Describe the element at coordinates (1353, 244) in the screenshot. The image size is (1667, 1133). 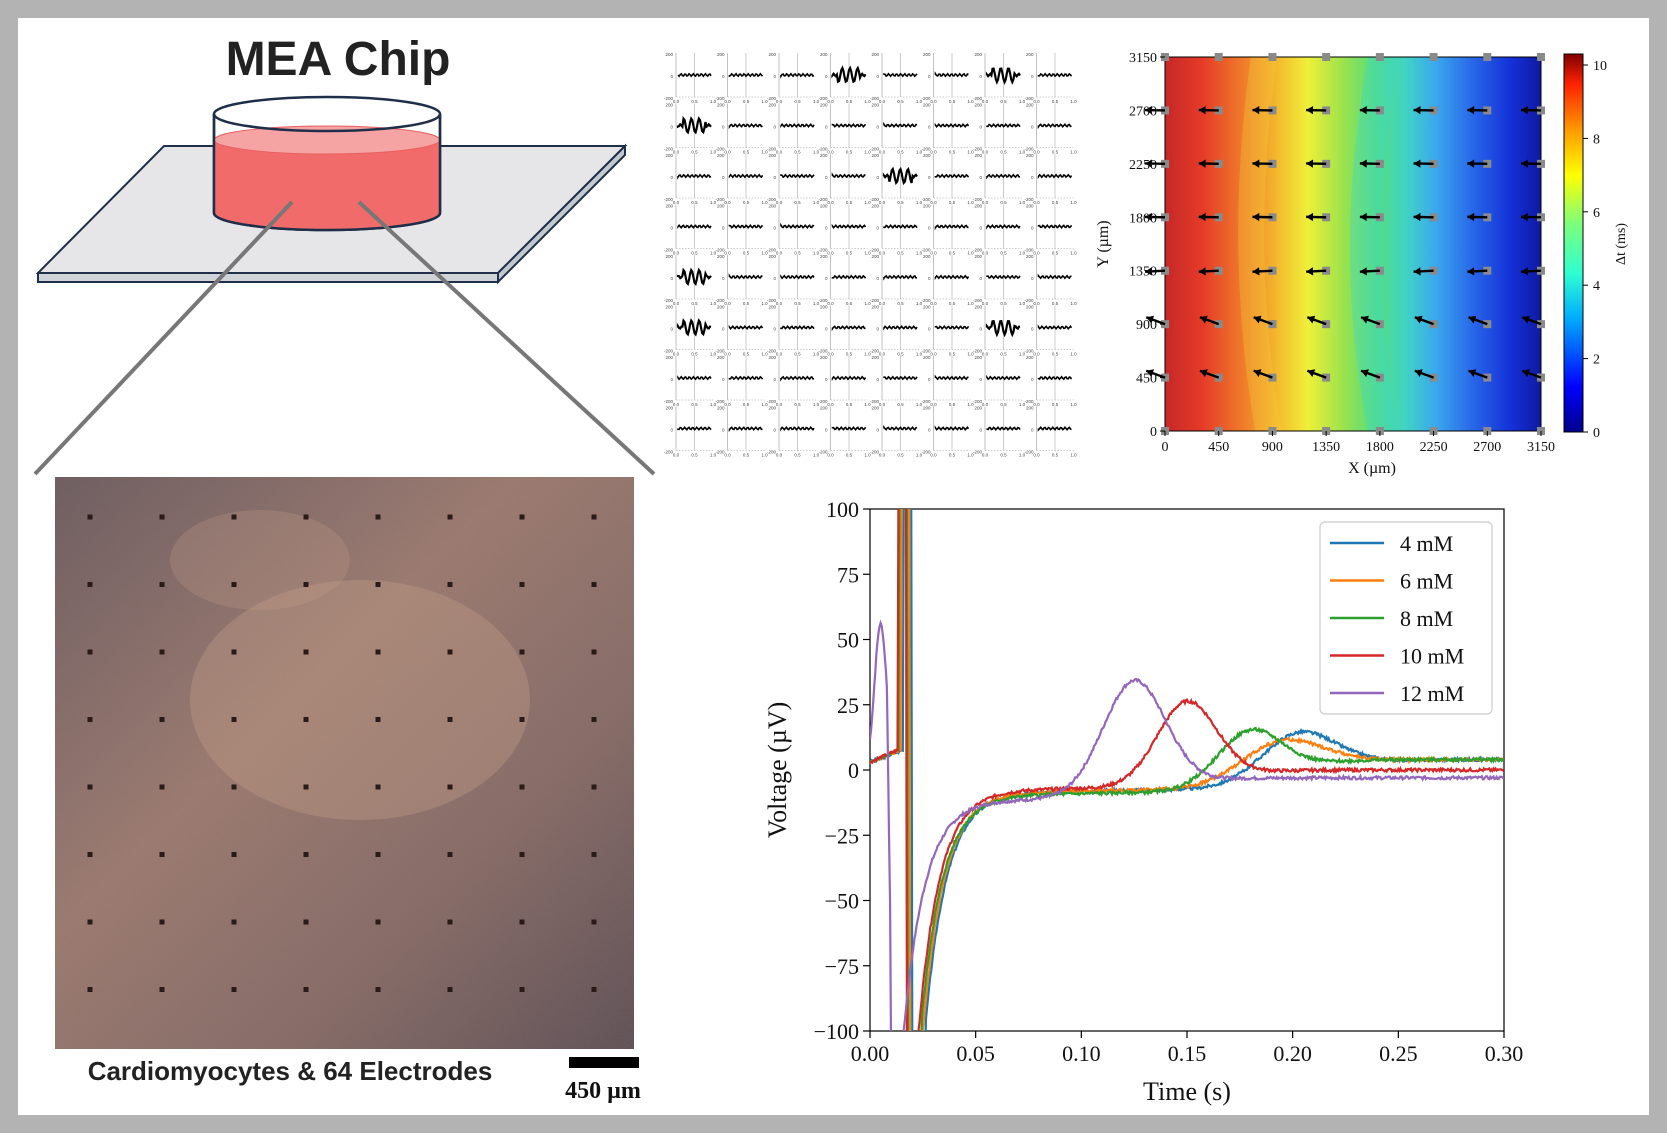
I see `activation-field` at that location.